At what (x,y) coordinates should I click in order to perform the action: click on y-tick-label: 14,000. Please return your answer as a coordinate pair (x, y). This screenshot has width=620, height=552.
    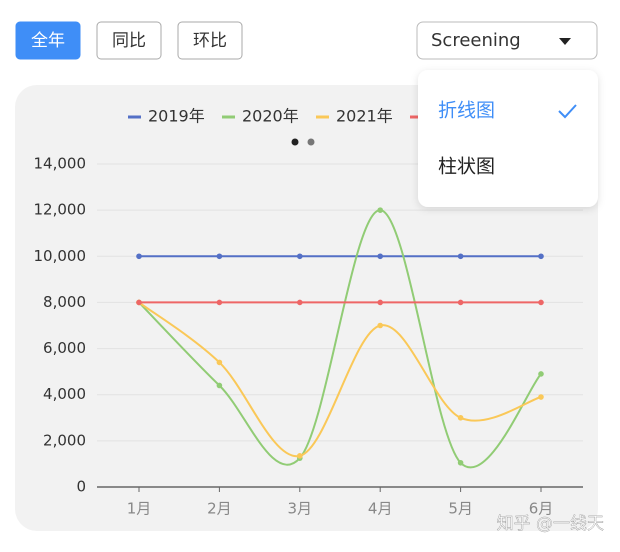
    Looking at the image, I should click on (60, 164).